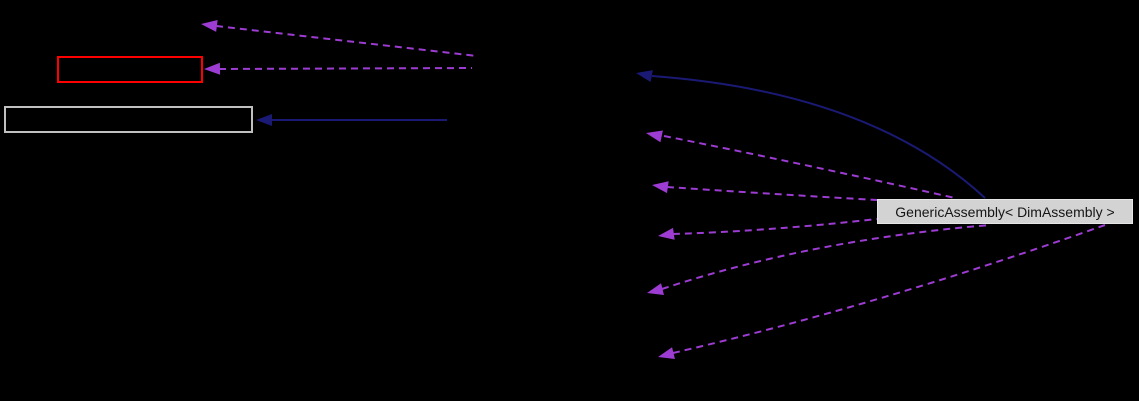 The width and height of the screenshot is (1139, 401). Describe the element at coordinates (264, 120) in the screenshot. I see `arrowhead-inherit-gray-node` at that location.